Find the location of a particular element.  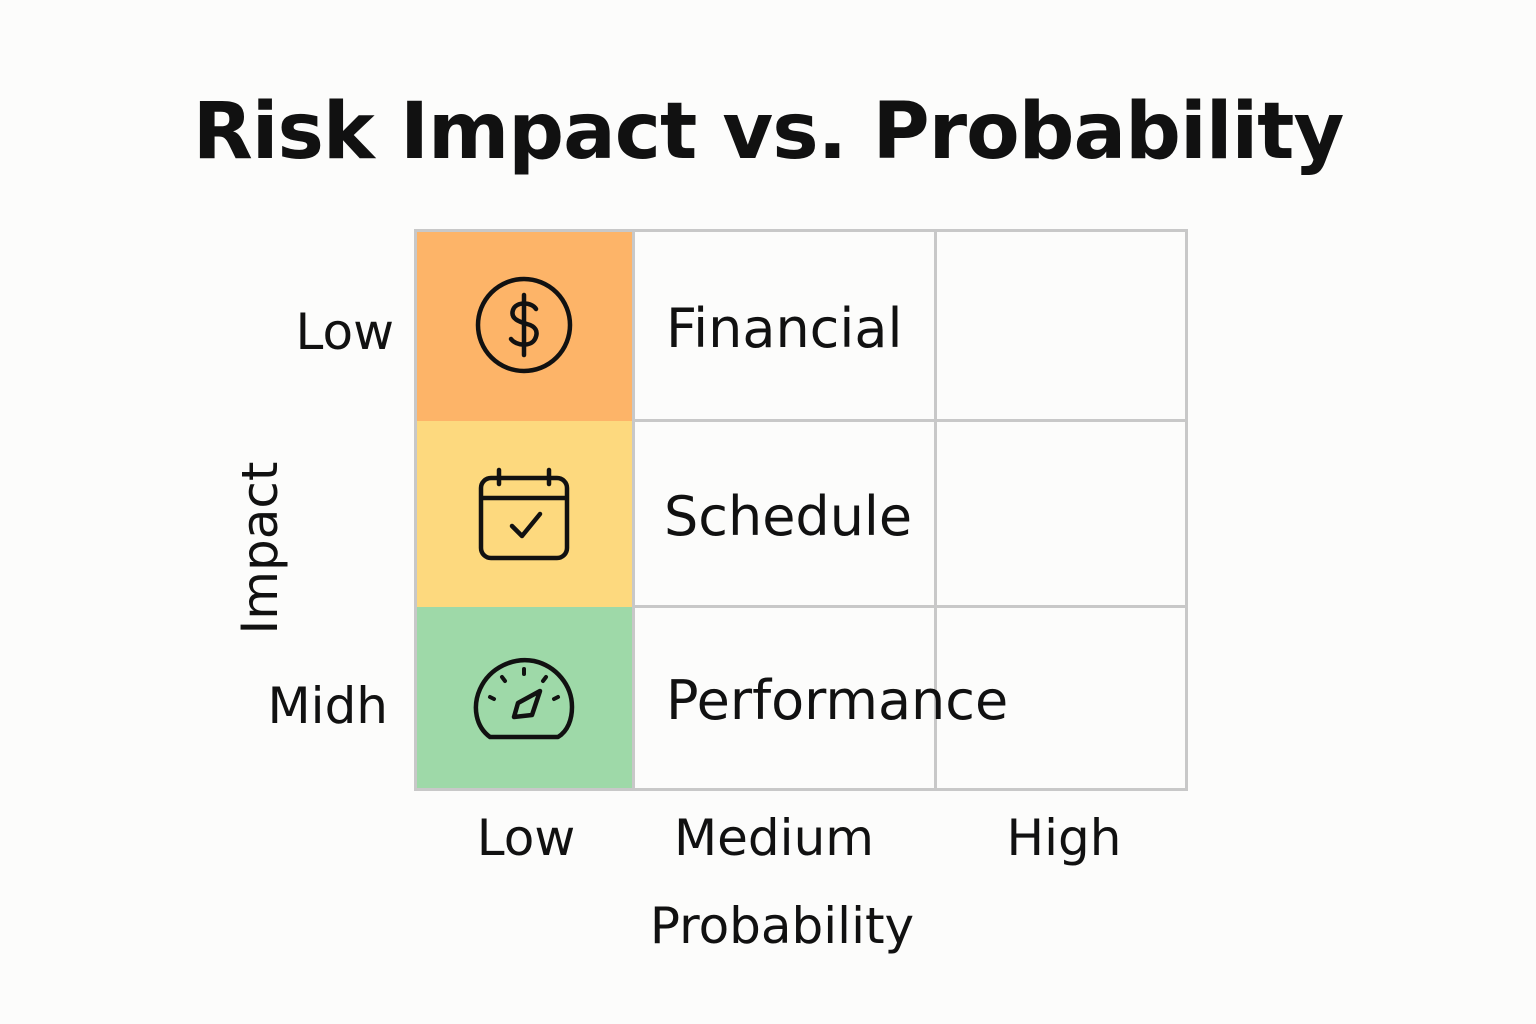

row-label-performance: Performance is located at coordinates (837, 700).